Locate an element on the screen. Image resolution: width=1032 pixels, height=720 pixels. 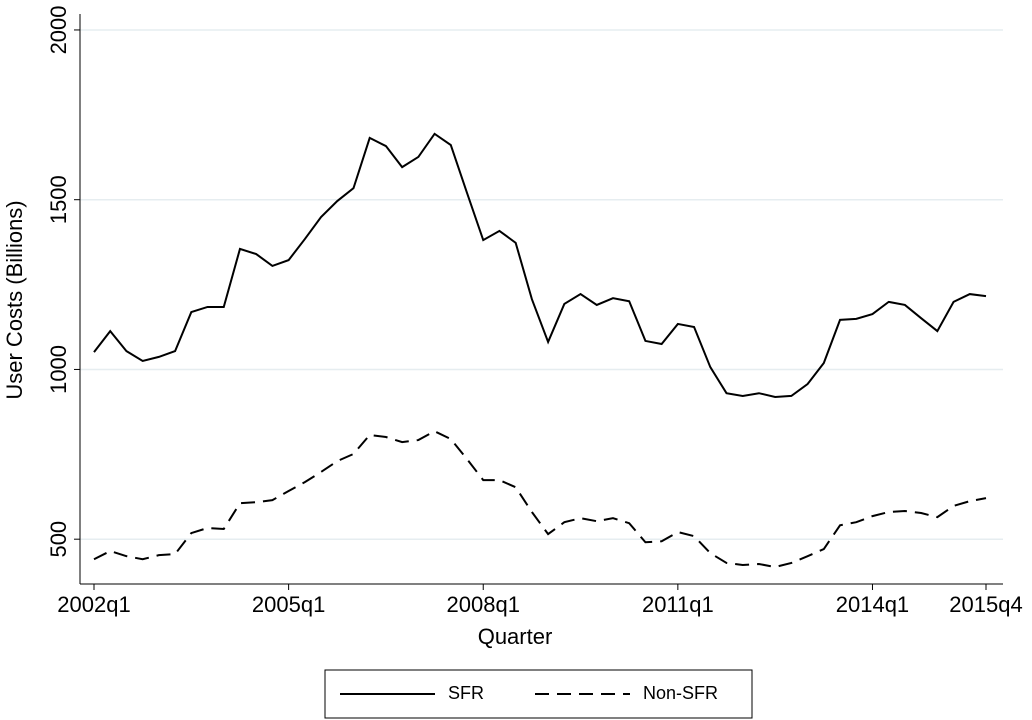
x-tick-label: 2011q1 is located at coordinates (678, 604).